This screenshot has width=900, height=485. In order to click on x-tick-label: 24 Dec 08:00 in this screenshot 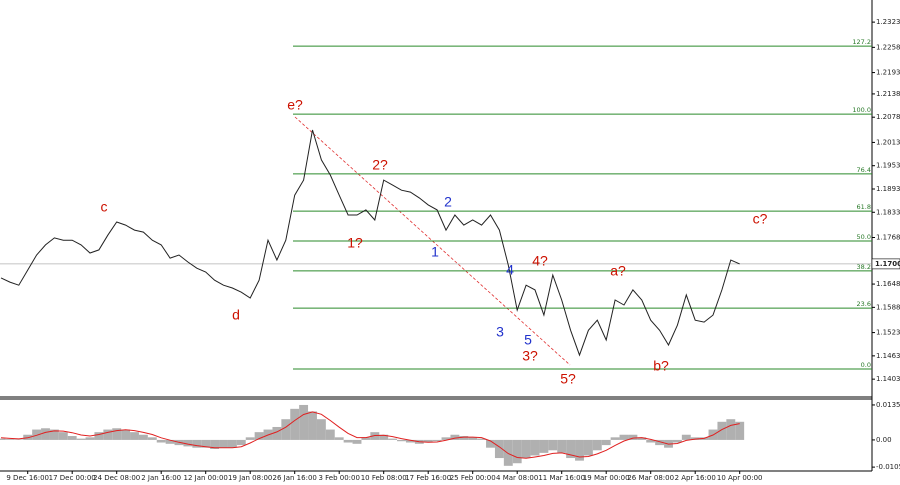, I will do `click(116, 478)`.